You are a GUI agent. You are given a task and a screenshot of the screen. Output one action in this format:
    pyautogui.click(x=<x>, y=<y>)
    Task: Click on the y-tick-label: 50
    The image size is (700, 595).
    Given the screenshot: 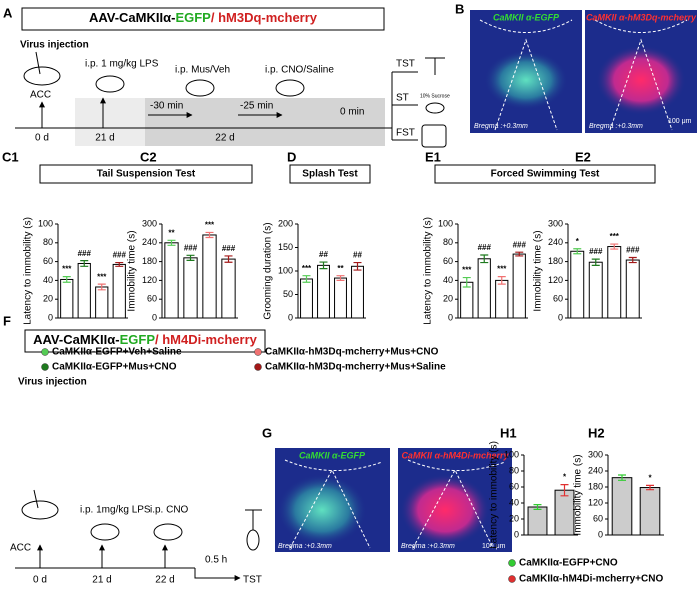 What is the action you would take?
    pyautogui.click(x=288, y=294)
    